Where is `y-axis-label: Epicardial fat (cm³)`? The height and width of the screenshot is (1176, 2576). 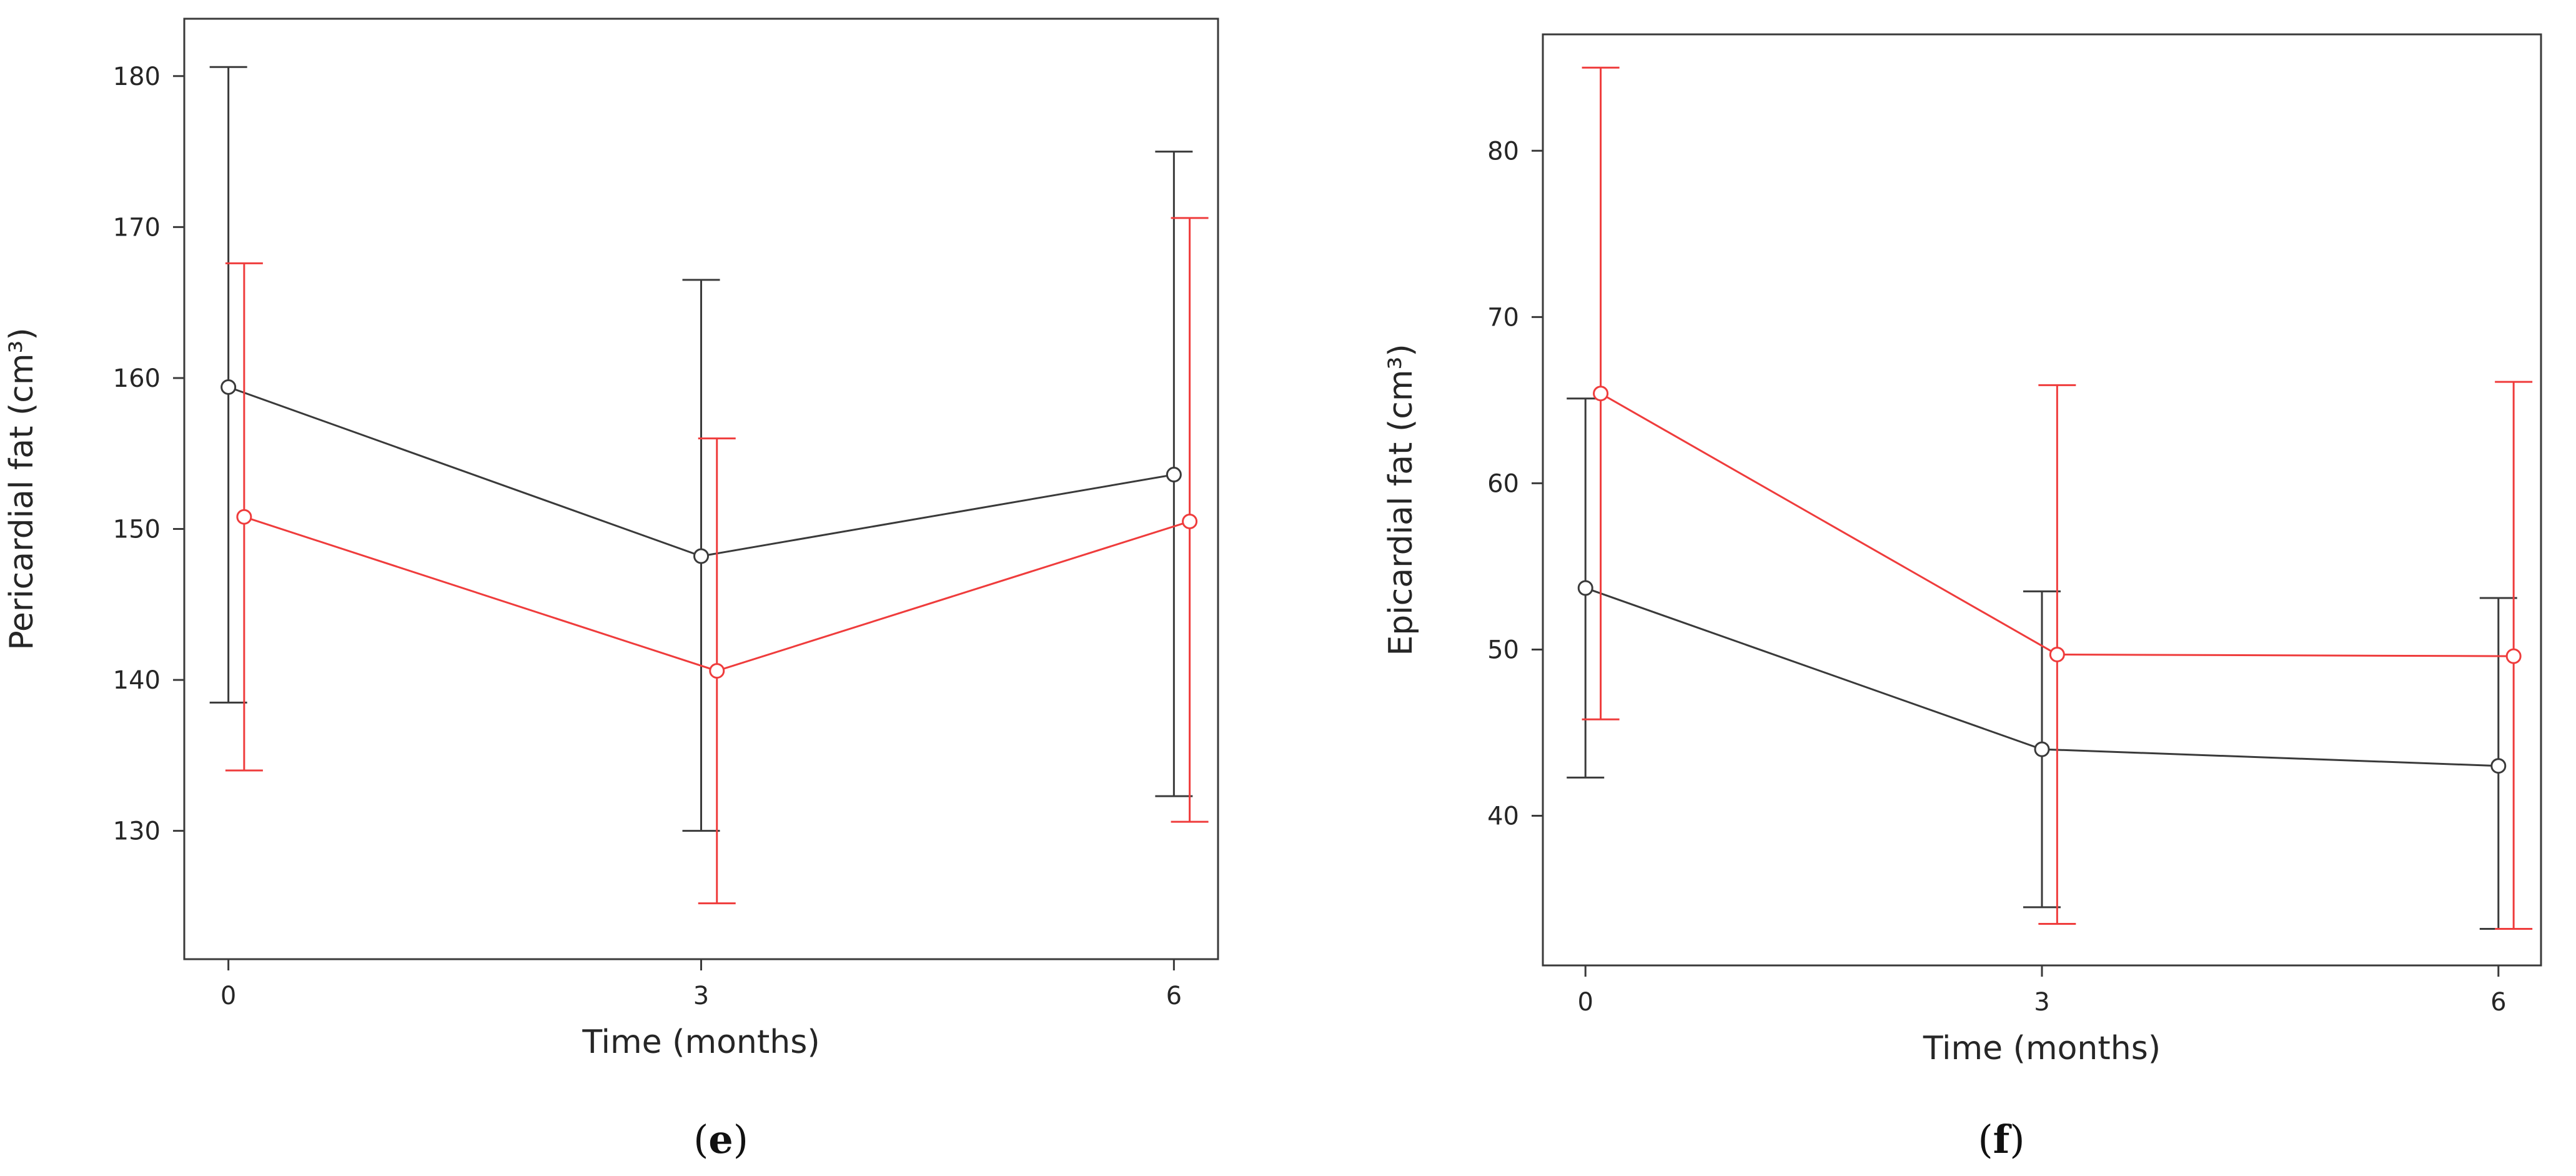
y-axis-label: Epicardial fat (cm³) is located at coordinates (1401, 499).